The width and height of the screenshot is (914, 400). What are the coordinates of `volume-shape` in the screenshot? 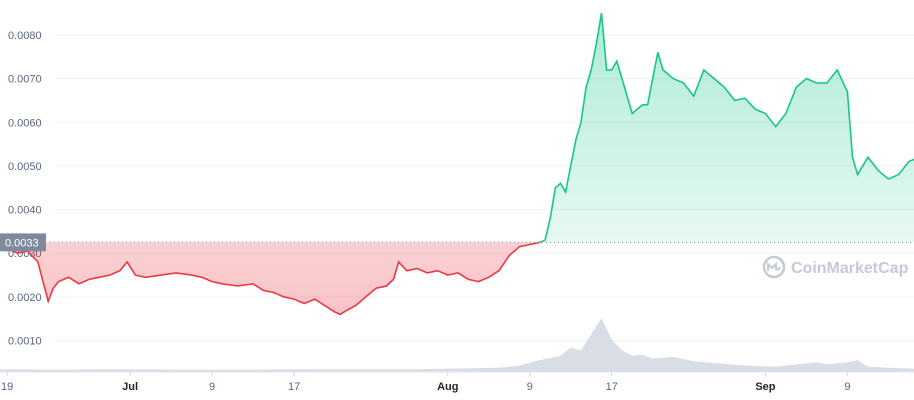 It's located at (457, 345).